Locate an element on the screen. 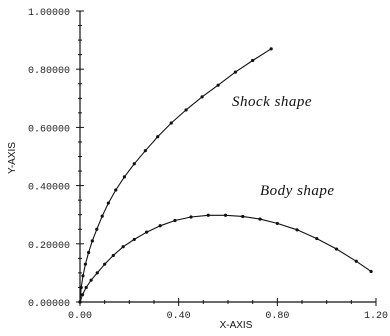 Image resolution: width=390 pixels, height=336 pixels. y-tick-label: 1.00000 is located at coordinates (49, 13).